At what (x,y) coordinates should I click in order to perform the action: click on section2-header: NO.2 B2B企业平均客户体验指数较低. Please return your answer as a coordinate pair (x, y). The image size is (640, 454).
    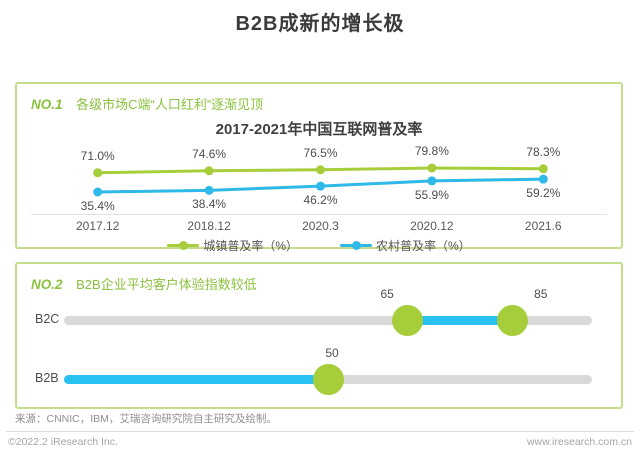
    Looking at the image, I should click on (144, 283).